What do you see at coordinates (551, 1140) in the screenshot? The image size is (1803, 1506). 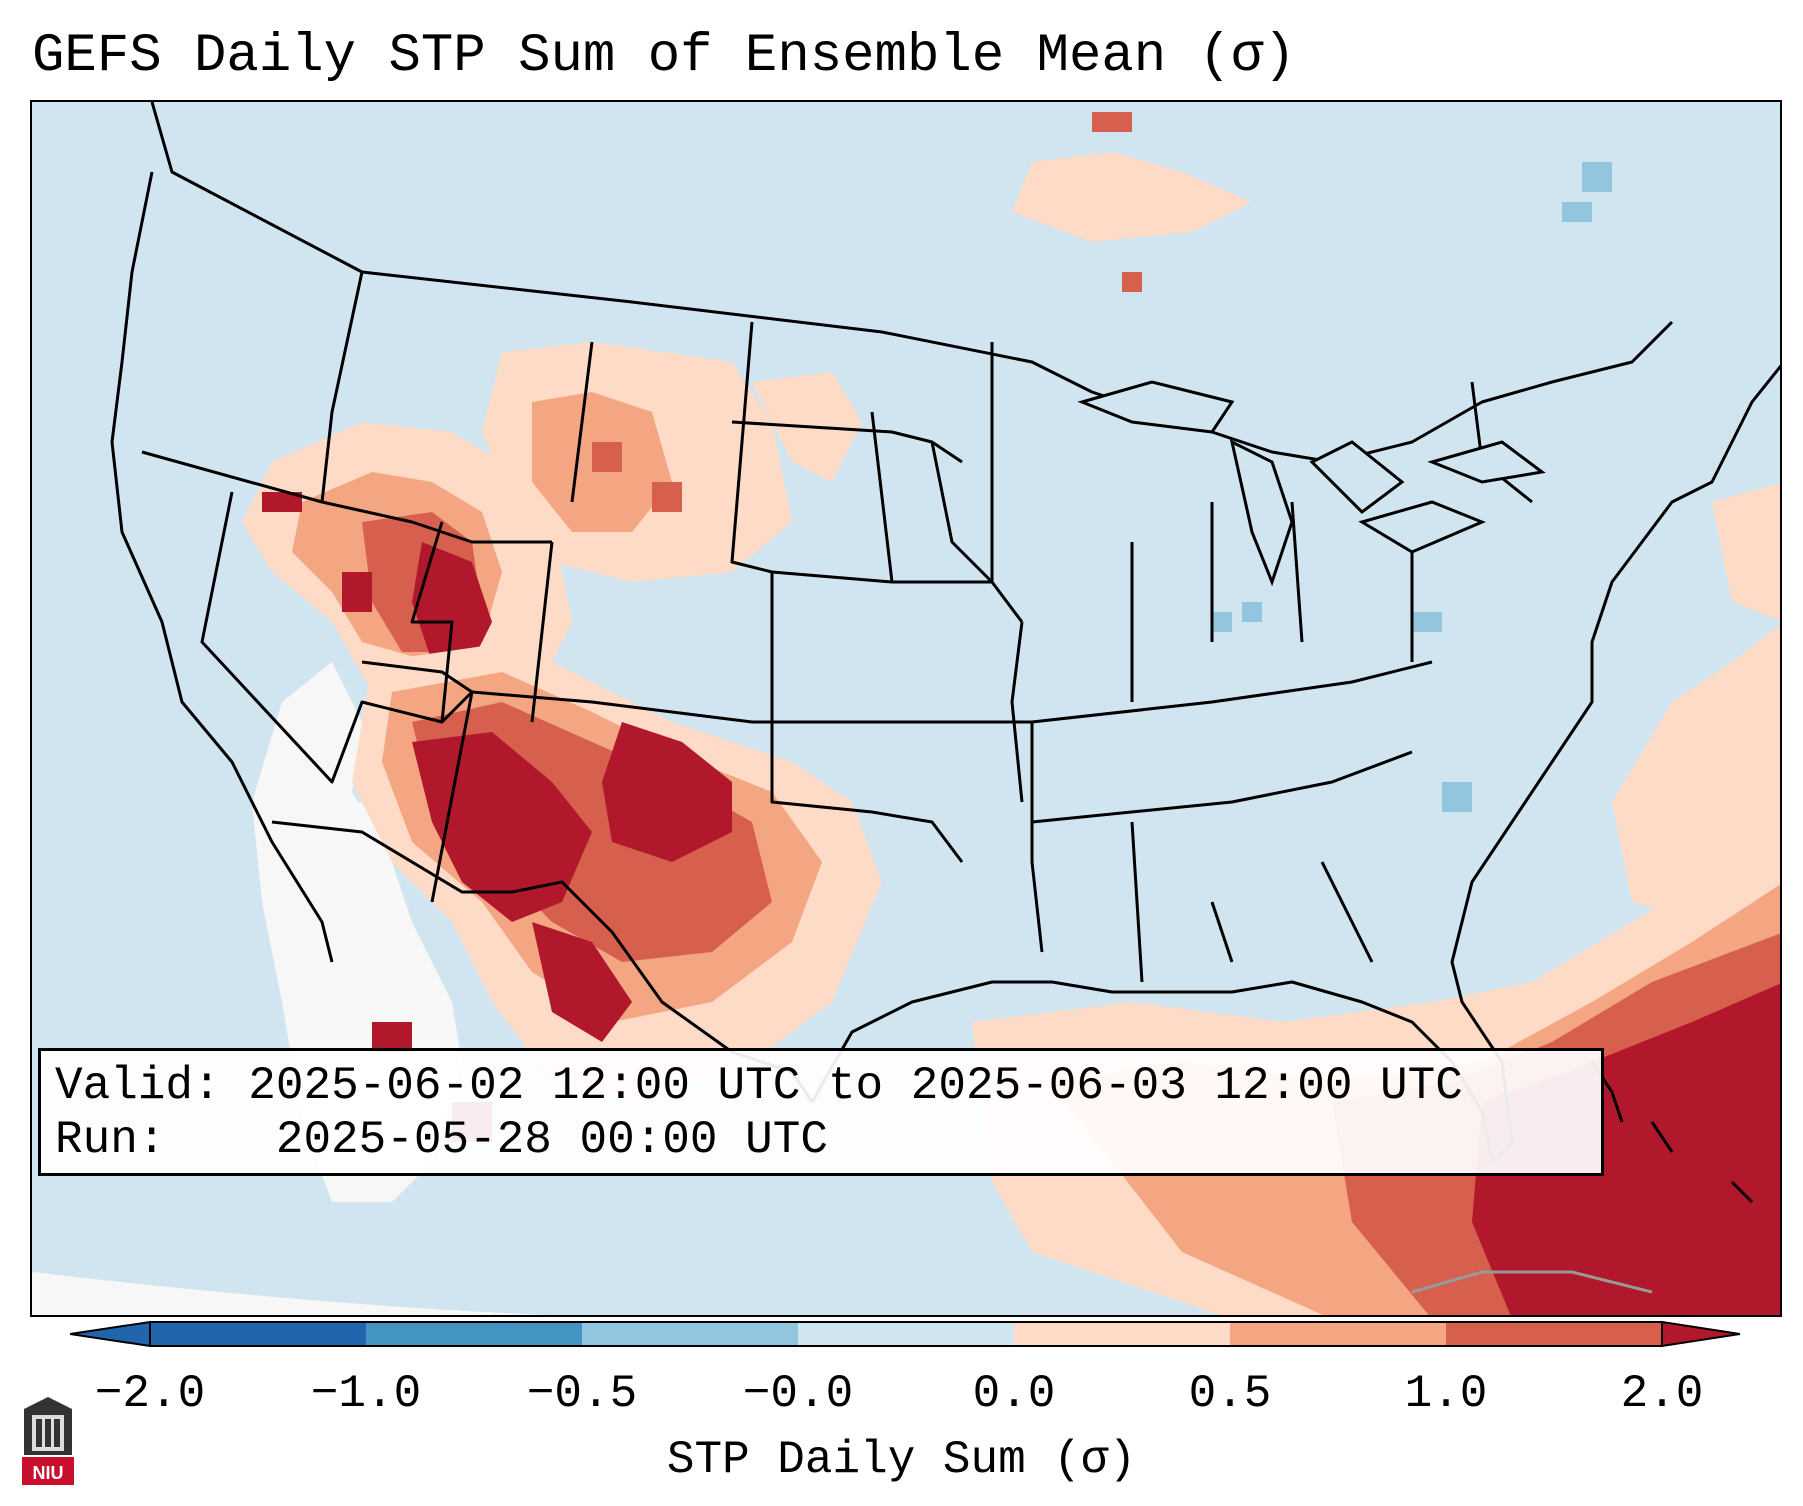 I see `run-value: 2025-05-28 00:00 UTC` at bounding box center [551, 1140].